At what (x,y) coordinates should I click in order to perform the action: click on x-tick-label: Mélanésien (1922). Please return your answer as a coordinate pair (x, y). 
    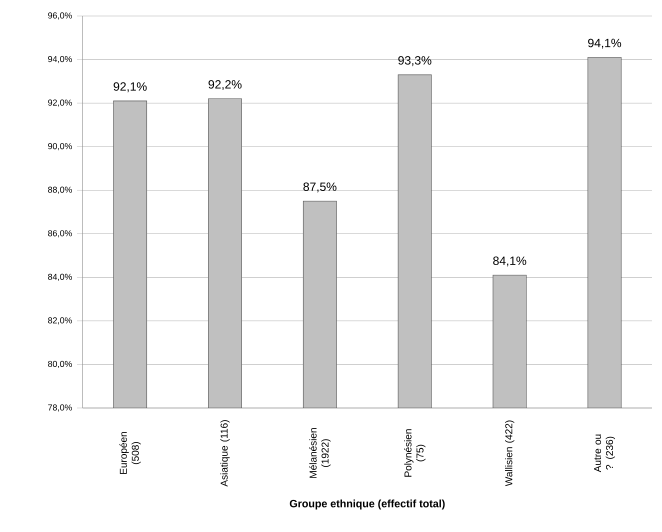
    Looking at the image, I should click on (320, 453).